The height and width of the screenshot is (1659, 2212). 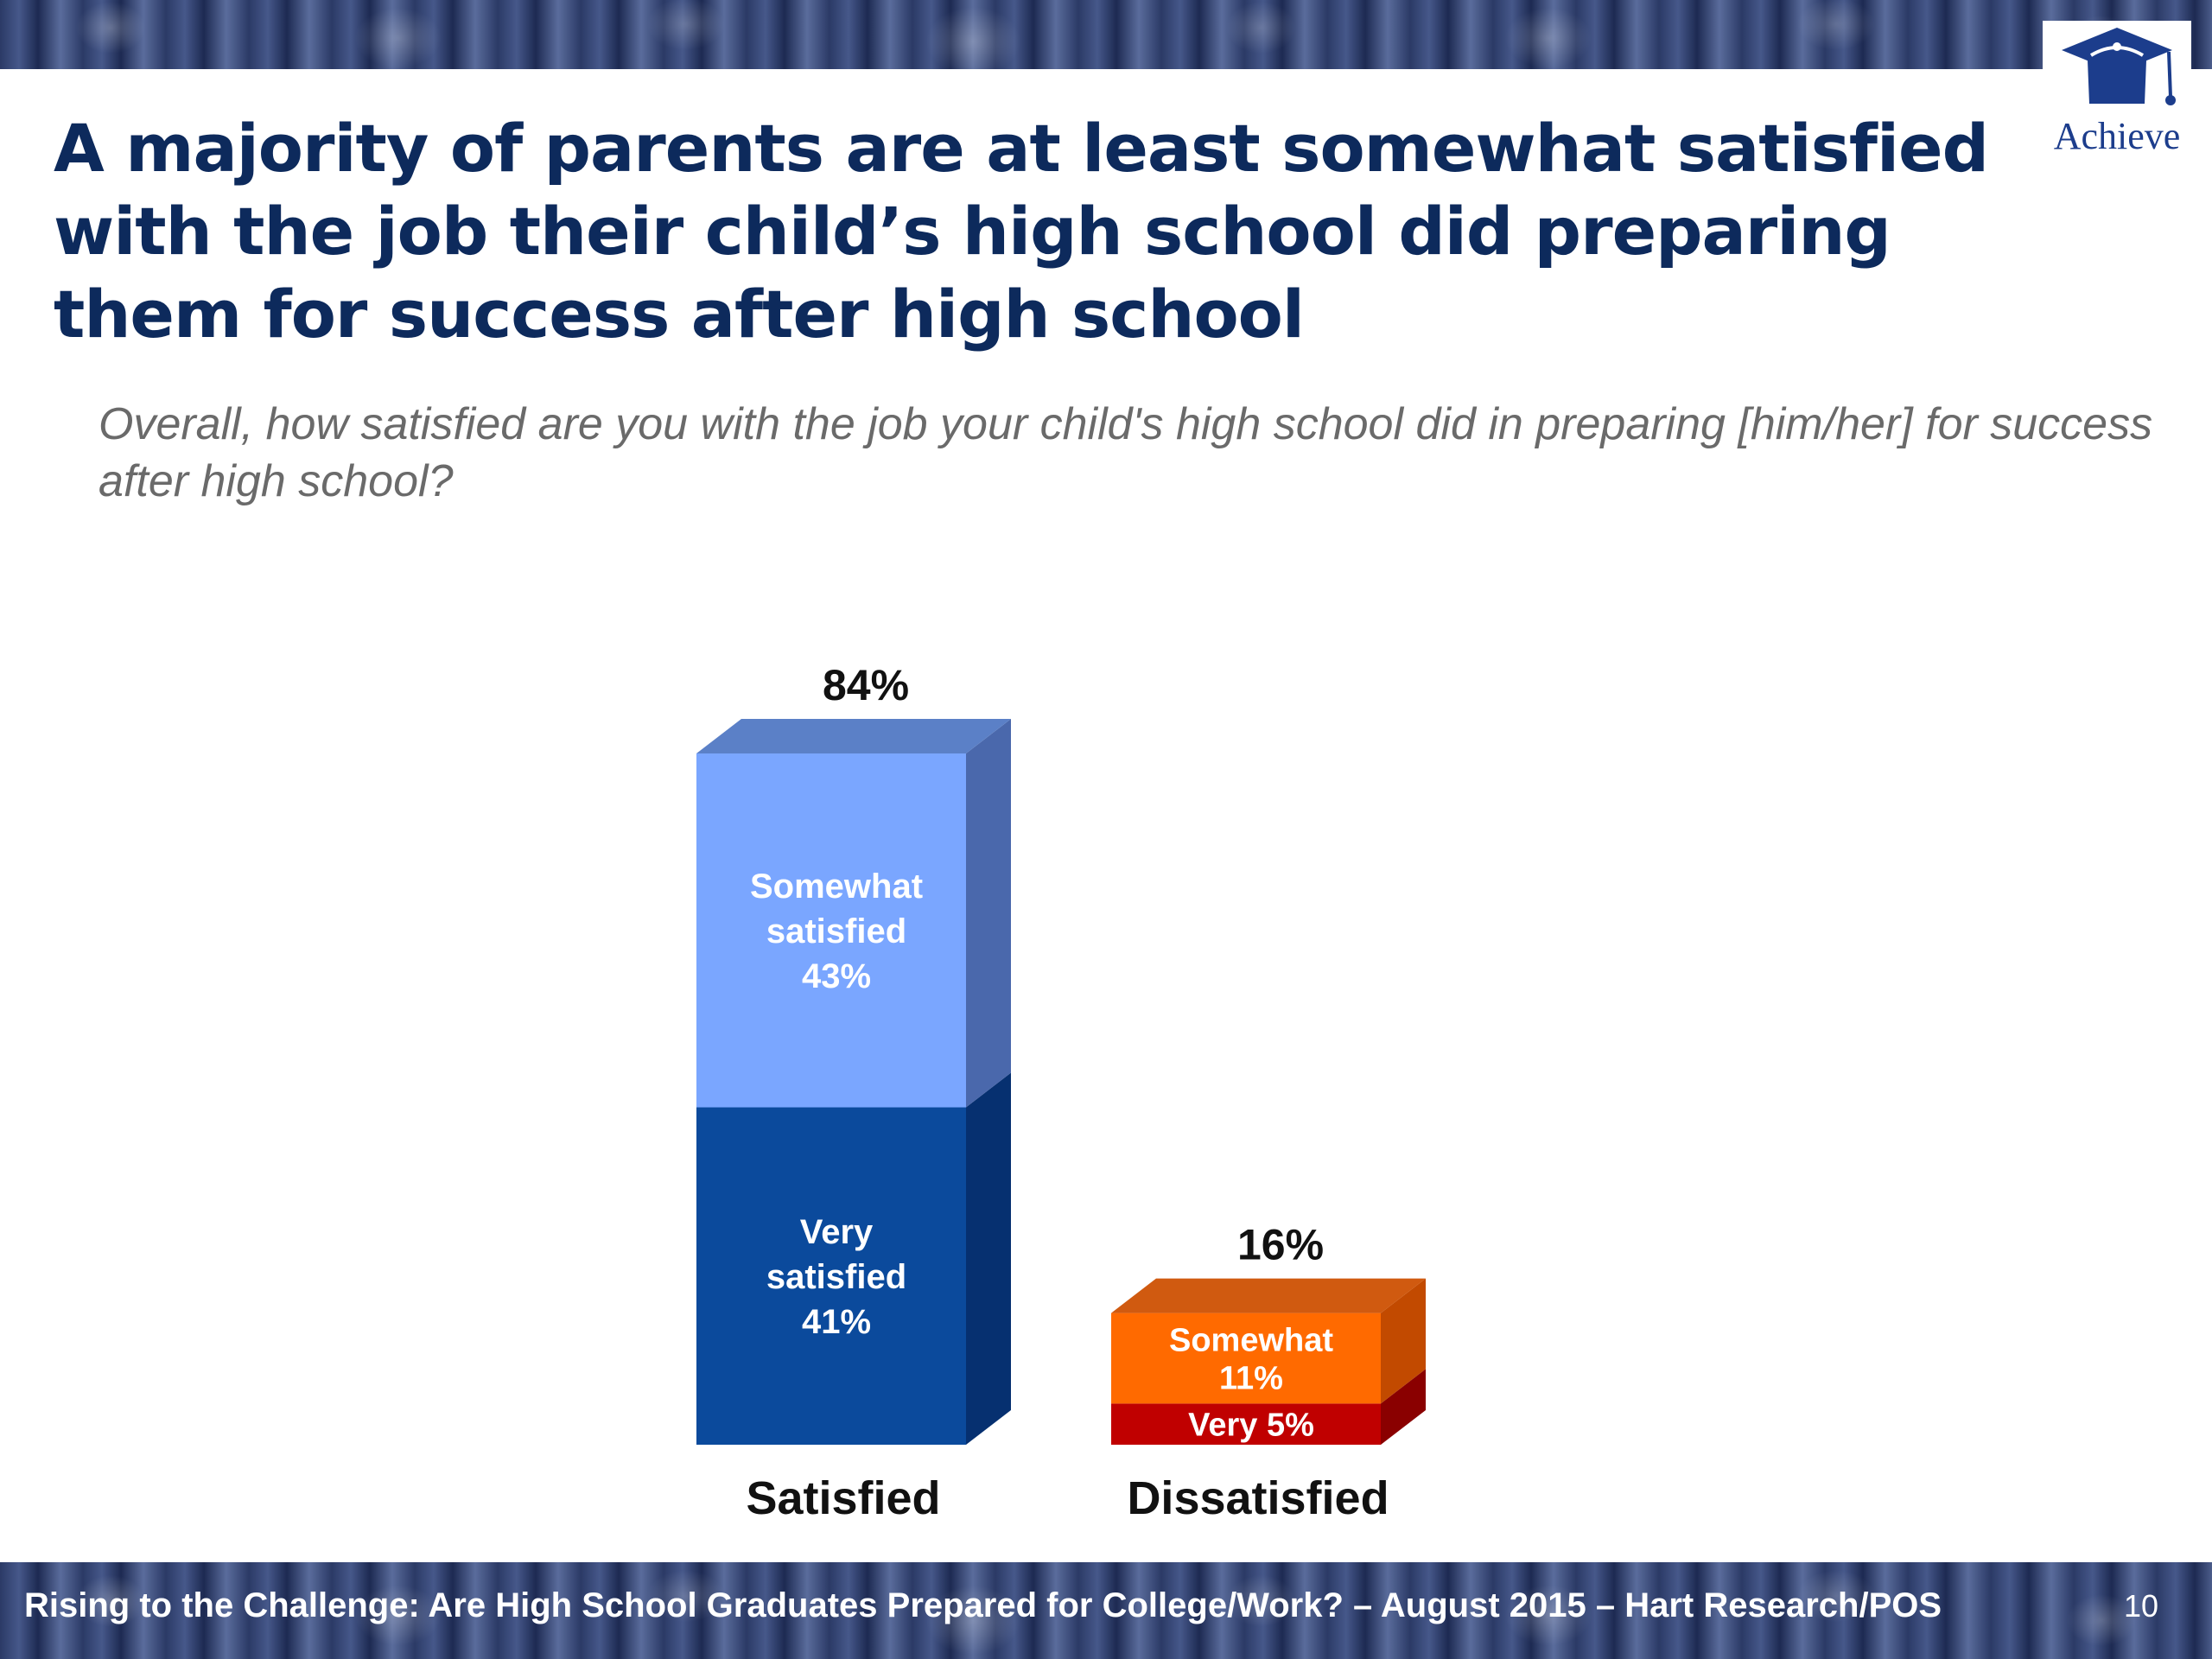 I want to click on segment-label-dissatisfied-very: Very 5%, so click(x=1251, y=1425).